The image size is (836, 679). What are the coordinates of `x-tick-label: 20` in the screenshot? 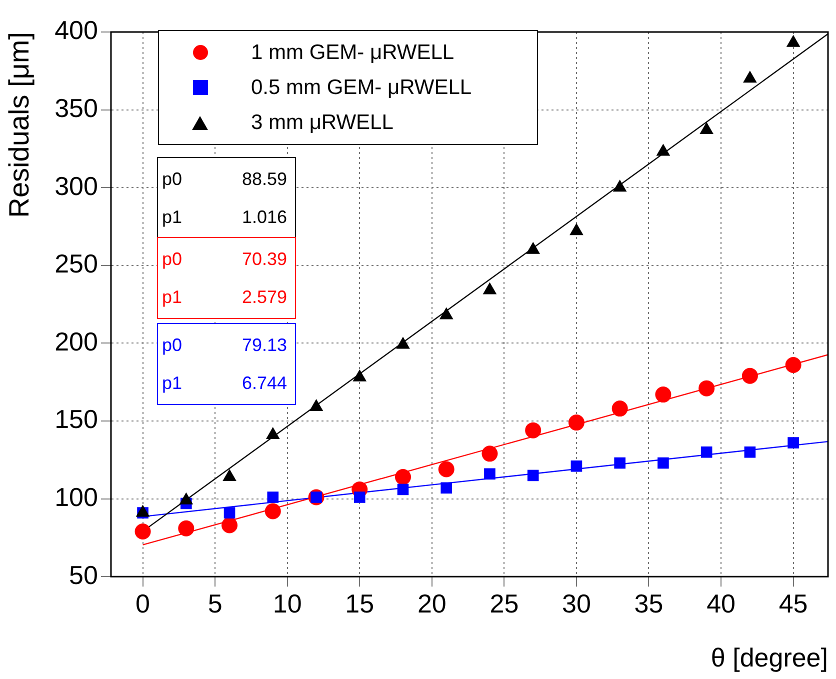 It's located at (431, 603).